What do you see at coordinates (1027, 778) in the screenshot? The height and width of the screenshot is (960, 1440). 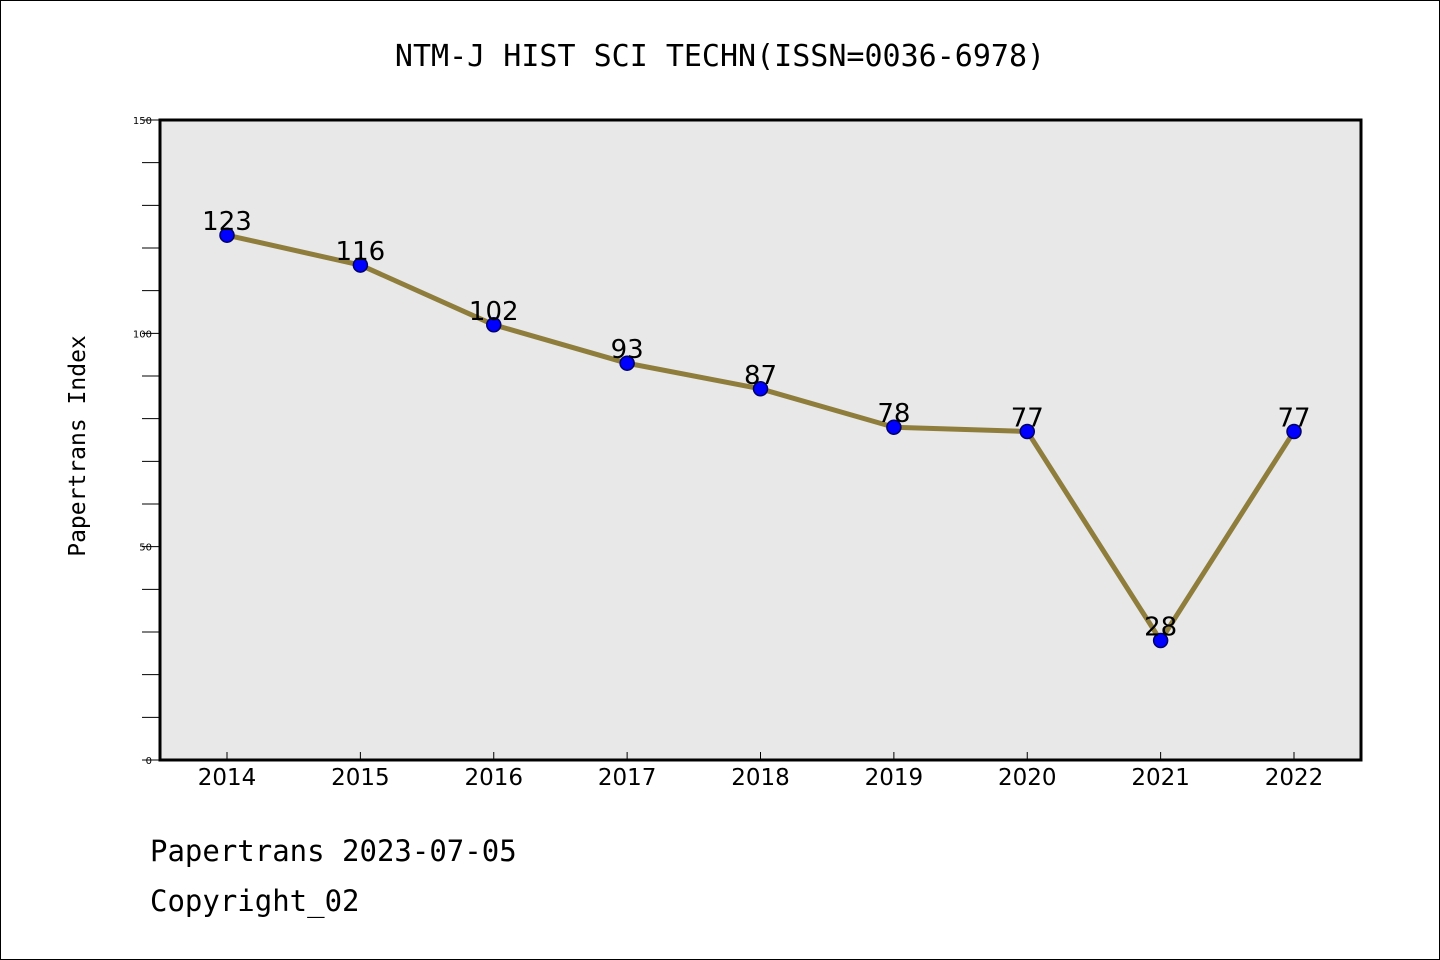 I see `x-tick-label: 2020` at bounding box center [1027, 778].